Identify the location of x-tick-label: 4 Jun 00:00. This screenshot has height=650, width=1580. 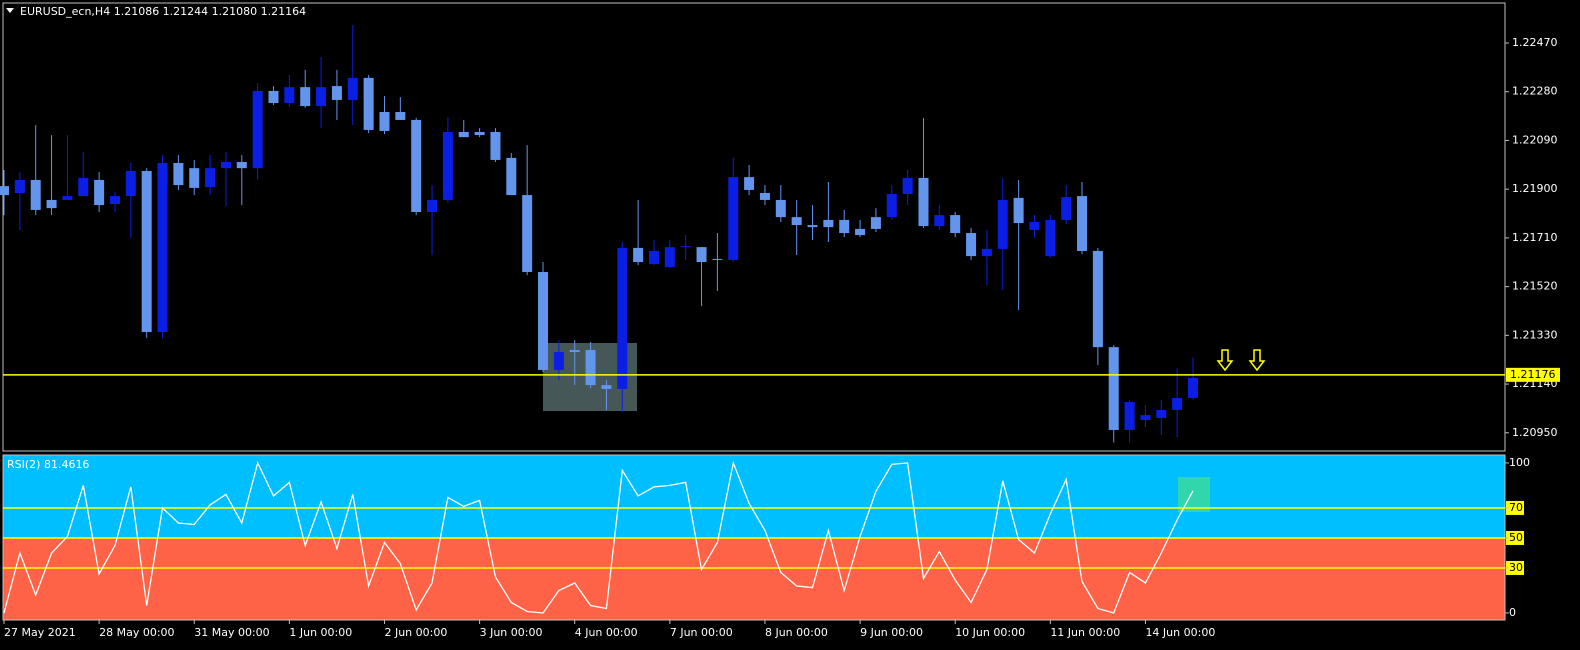
(606, 632).